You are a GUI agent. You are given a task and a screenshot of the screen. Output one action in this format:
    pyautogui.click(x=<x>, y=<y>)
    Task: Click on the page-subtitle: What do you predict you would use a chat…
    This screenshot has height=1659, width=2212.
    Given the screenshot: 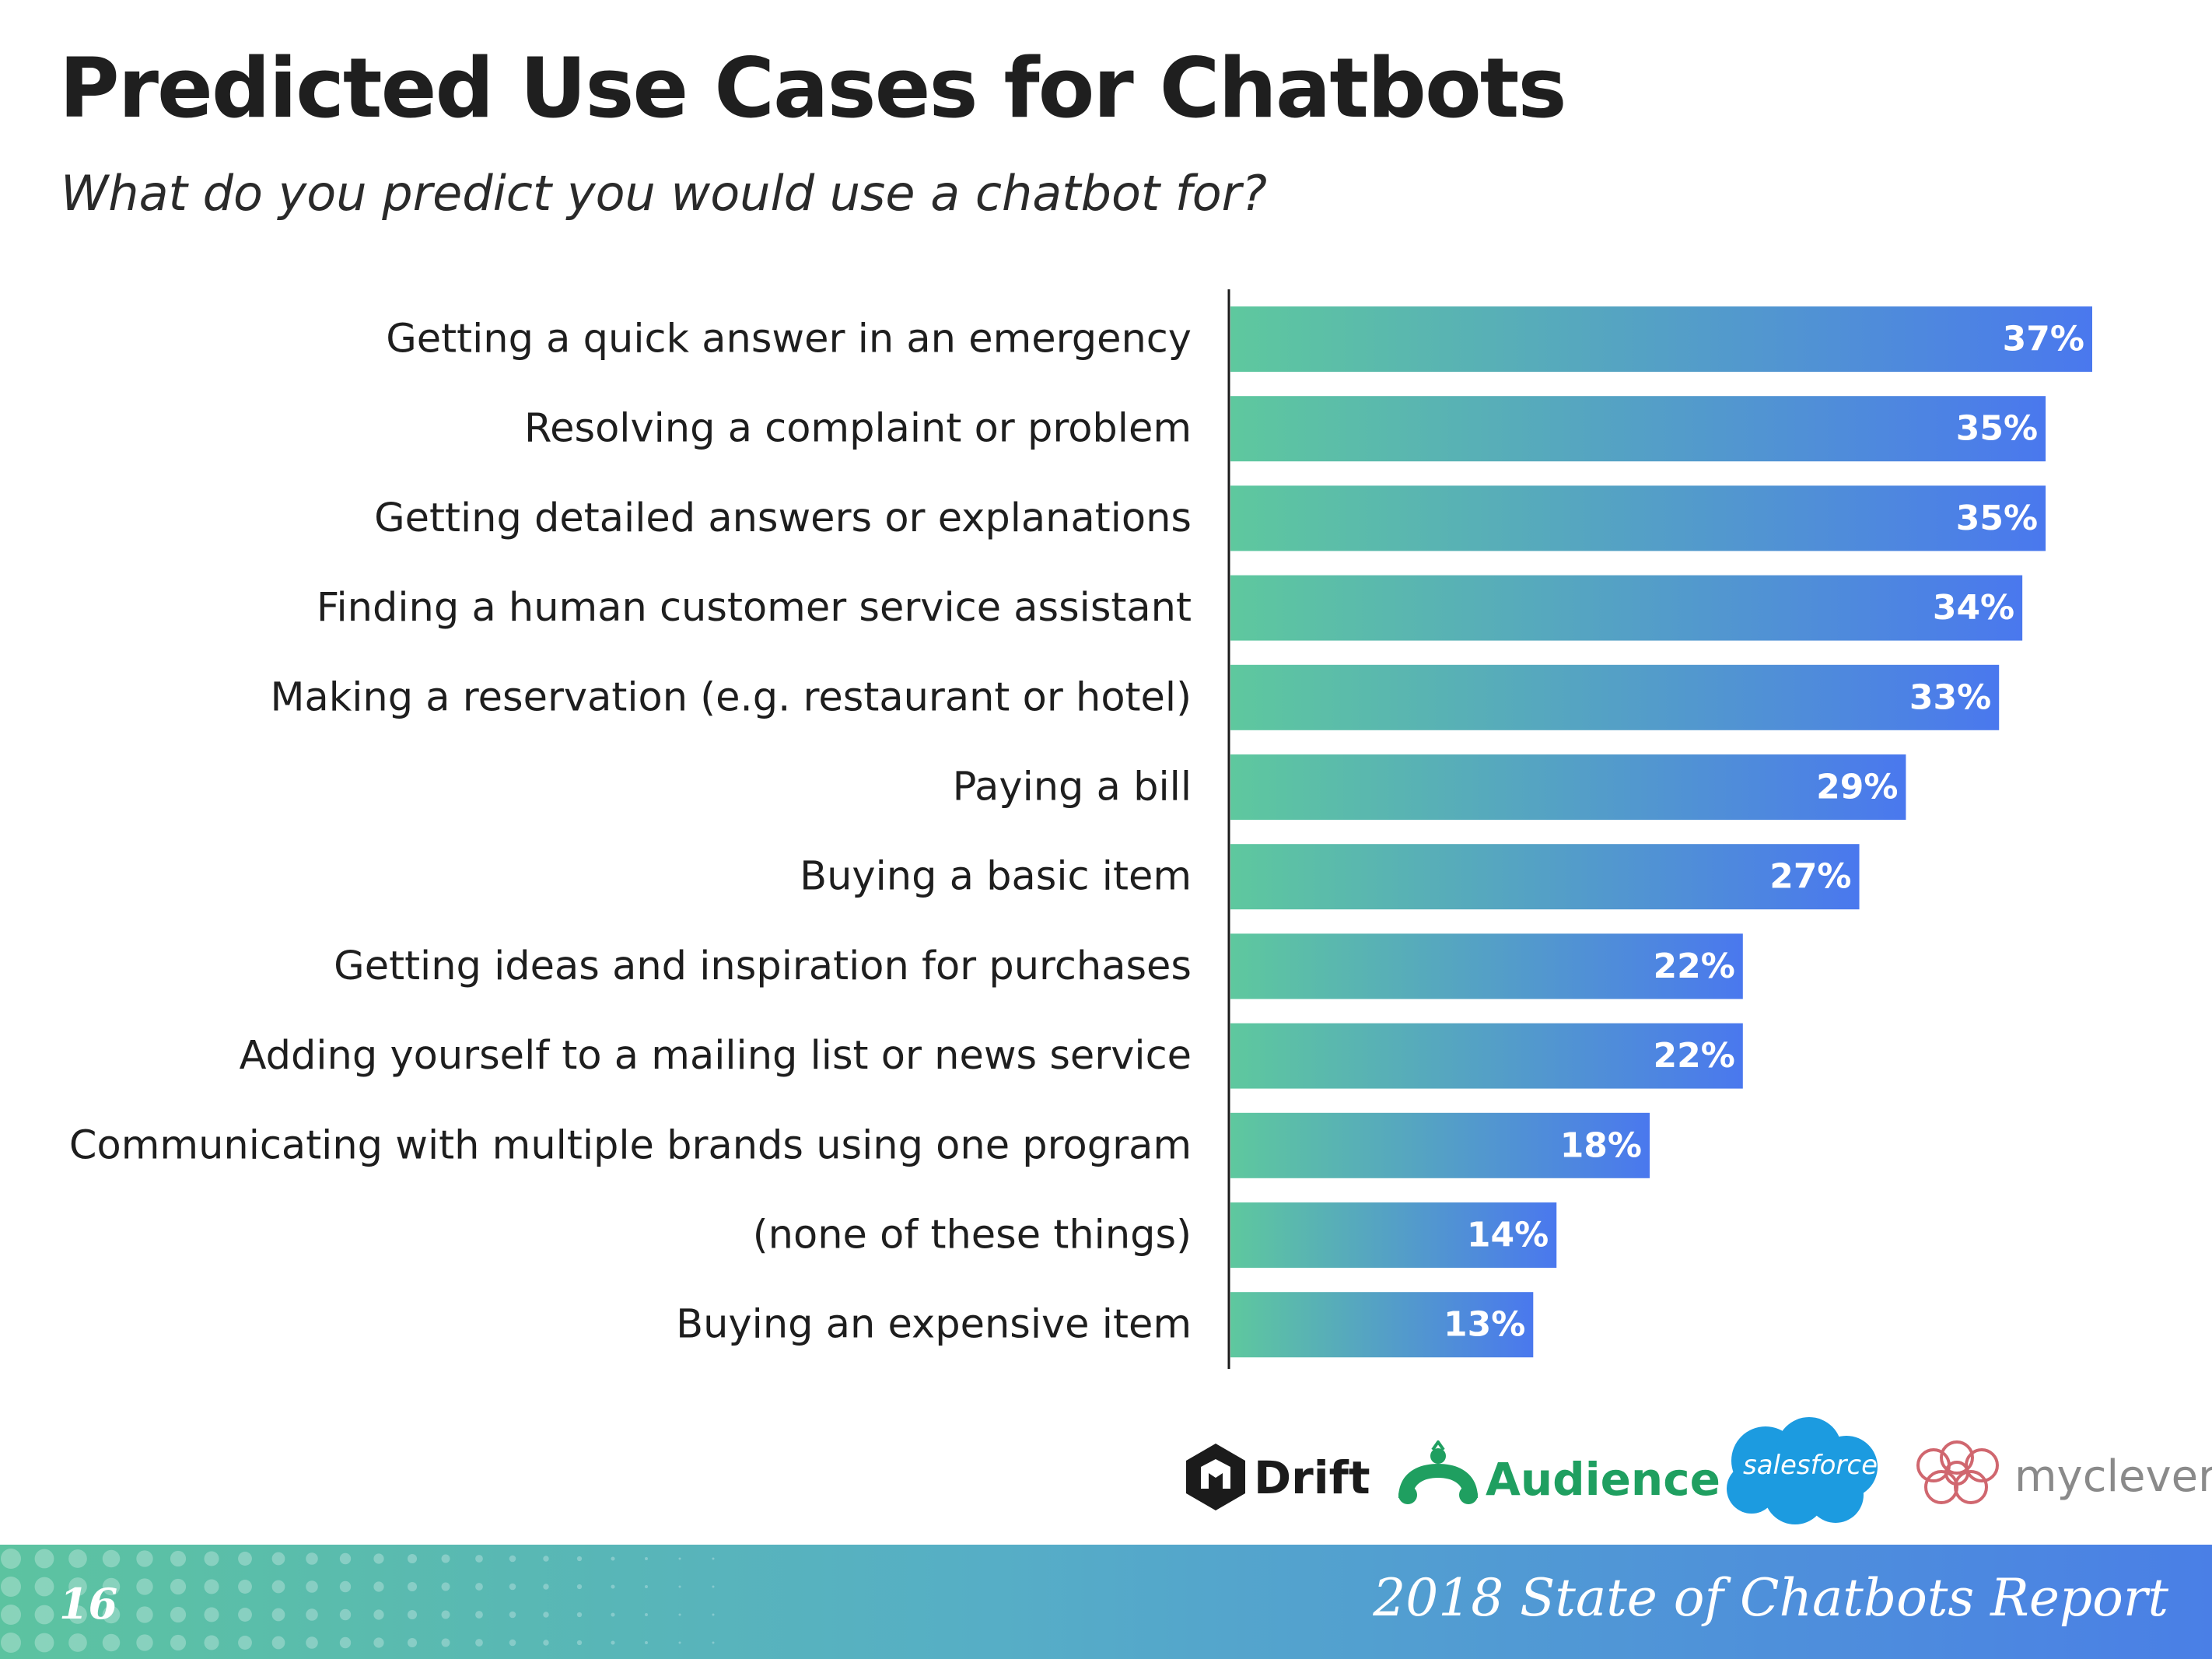 What is the action you would take?
    pyautogui.click(x=664, y=194)
    